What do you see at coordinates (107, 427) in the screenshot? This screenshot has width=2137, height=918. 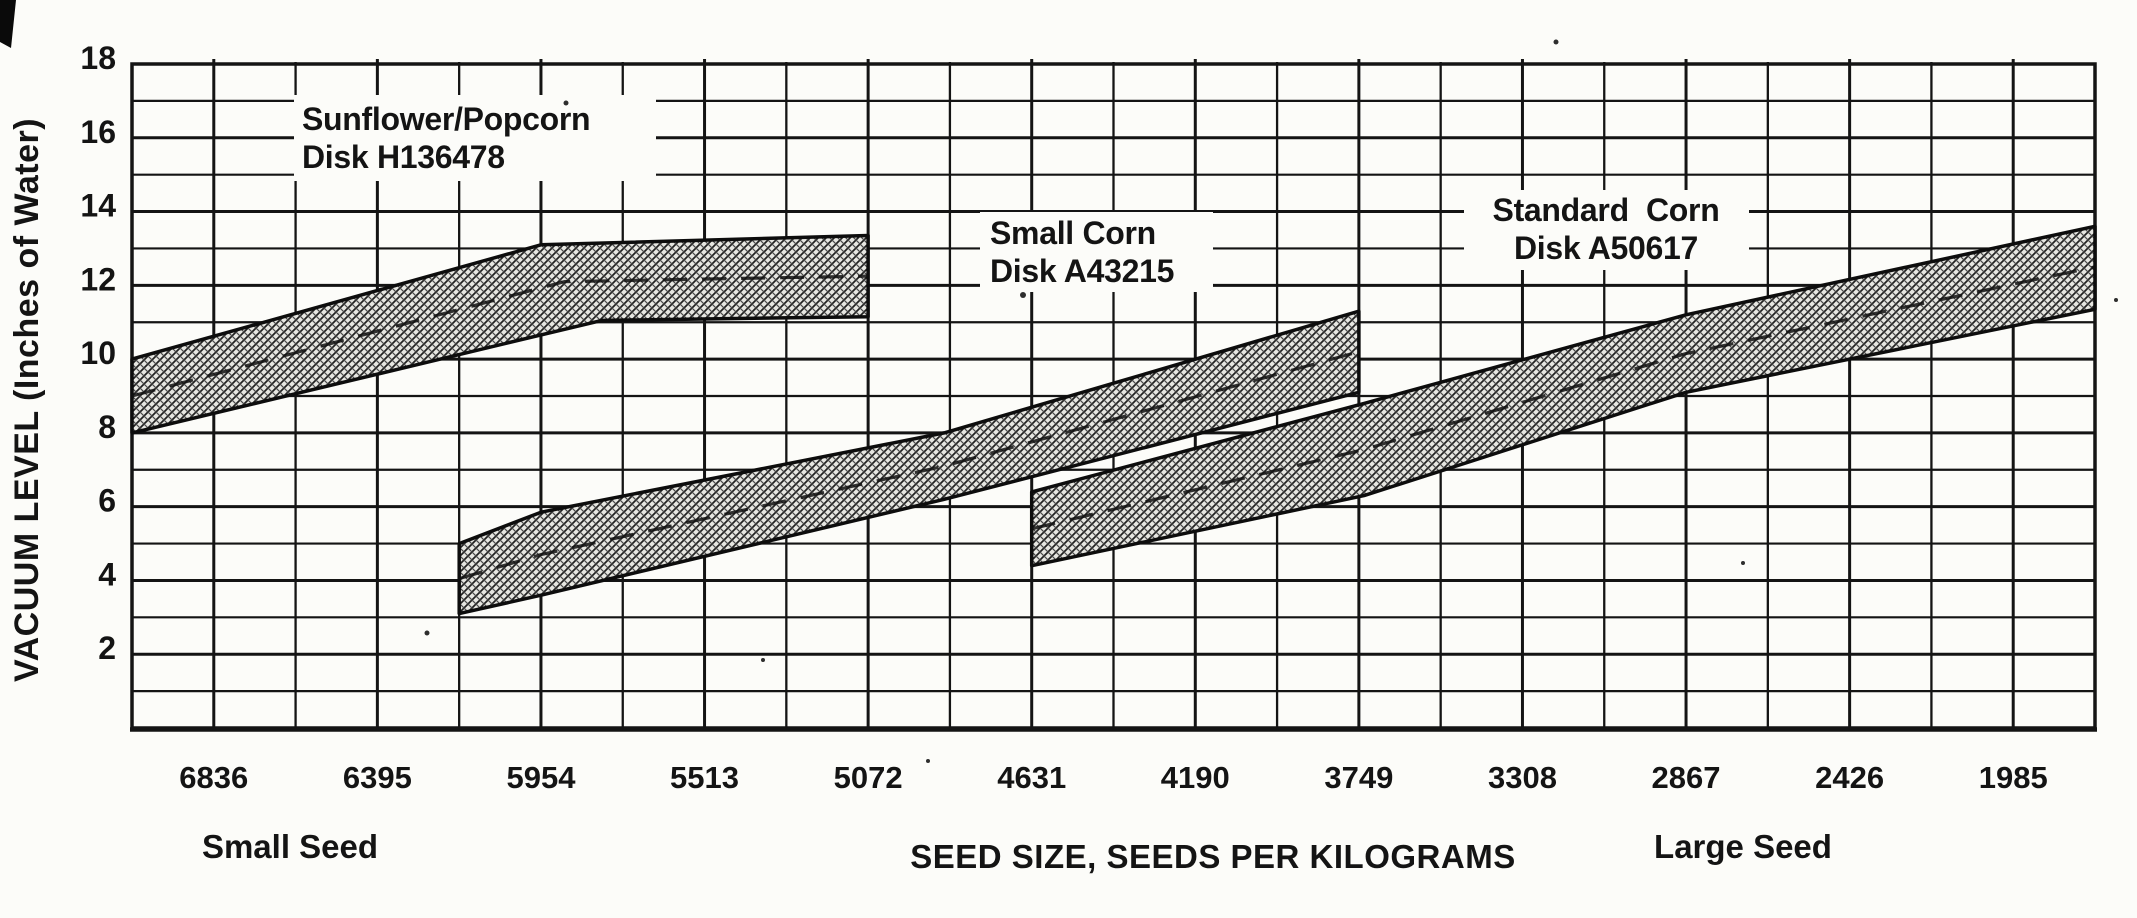 I see `y-tick-label: 8` at bounding box center [107, 427].